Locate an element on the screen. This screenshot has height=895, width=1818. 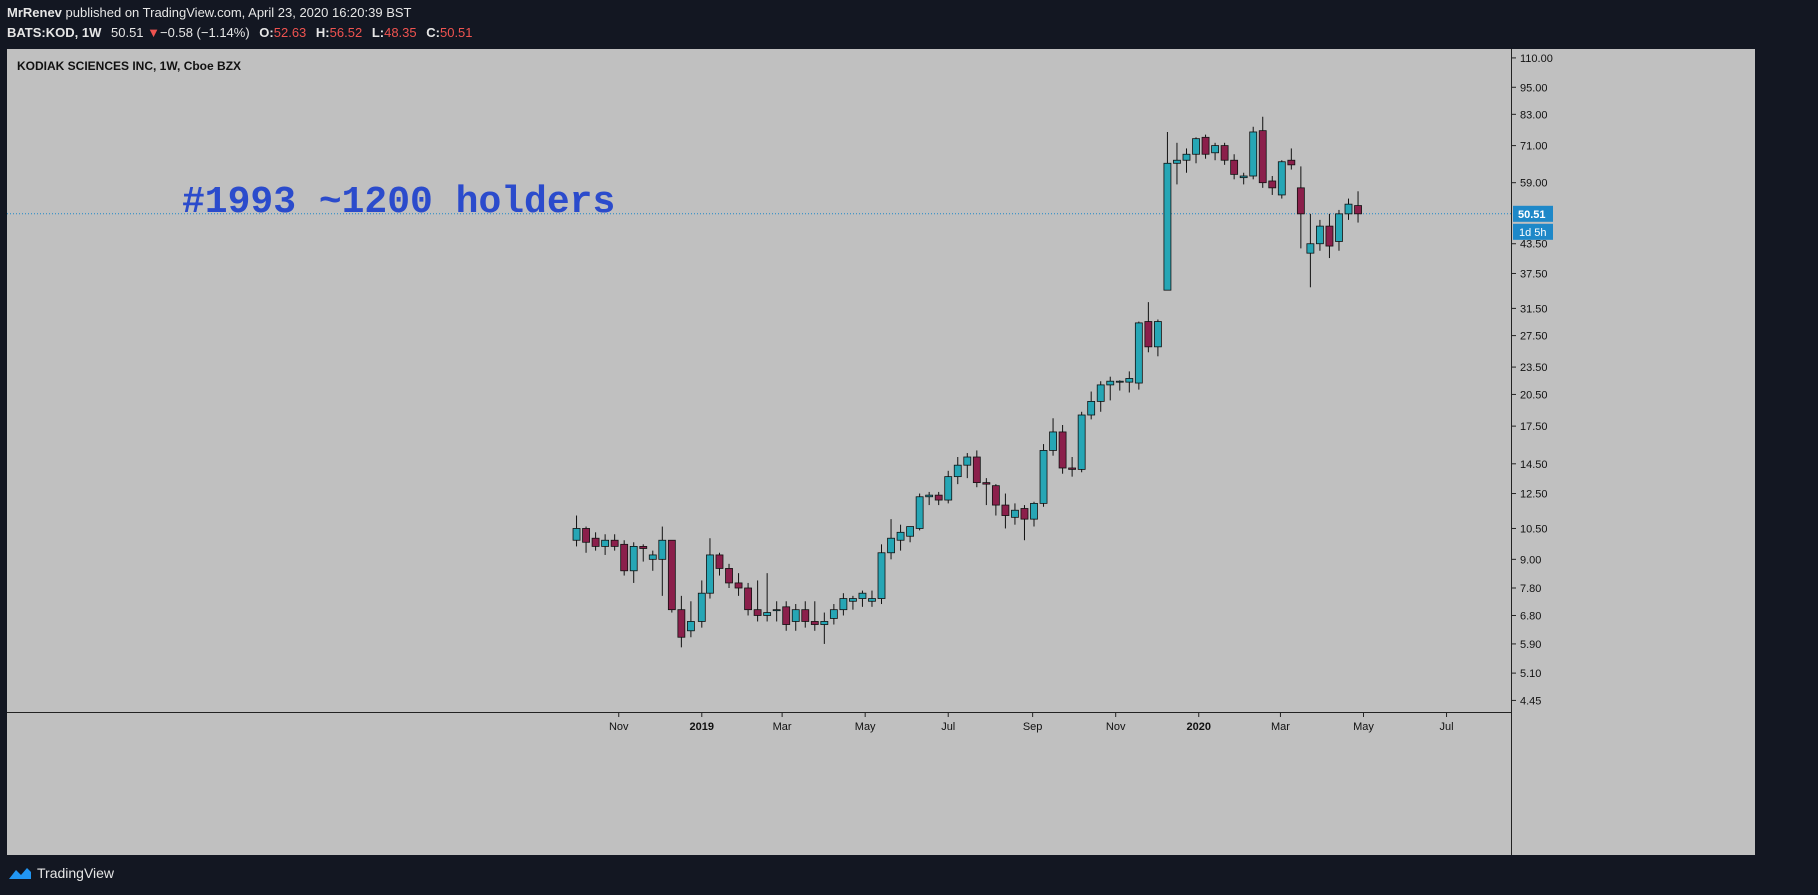
author-name: MrRenev is located at coordinates (34, 12).